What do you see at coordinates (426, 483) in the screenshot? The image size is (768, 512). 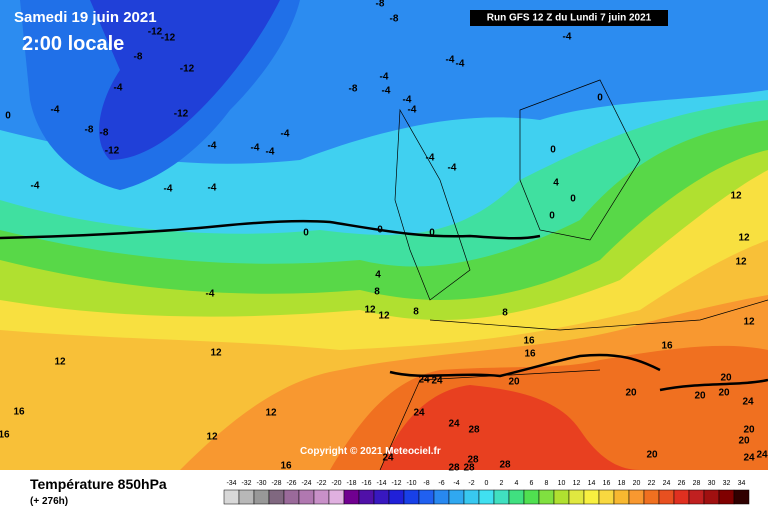 I see `legend-label: -8` at bounding box center [426, 483].